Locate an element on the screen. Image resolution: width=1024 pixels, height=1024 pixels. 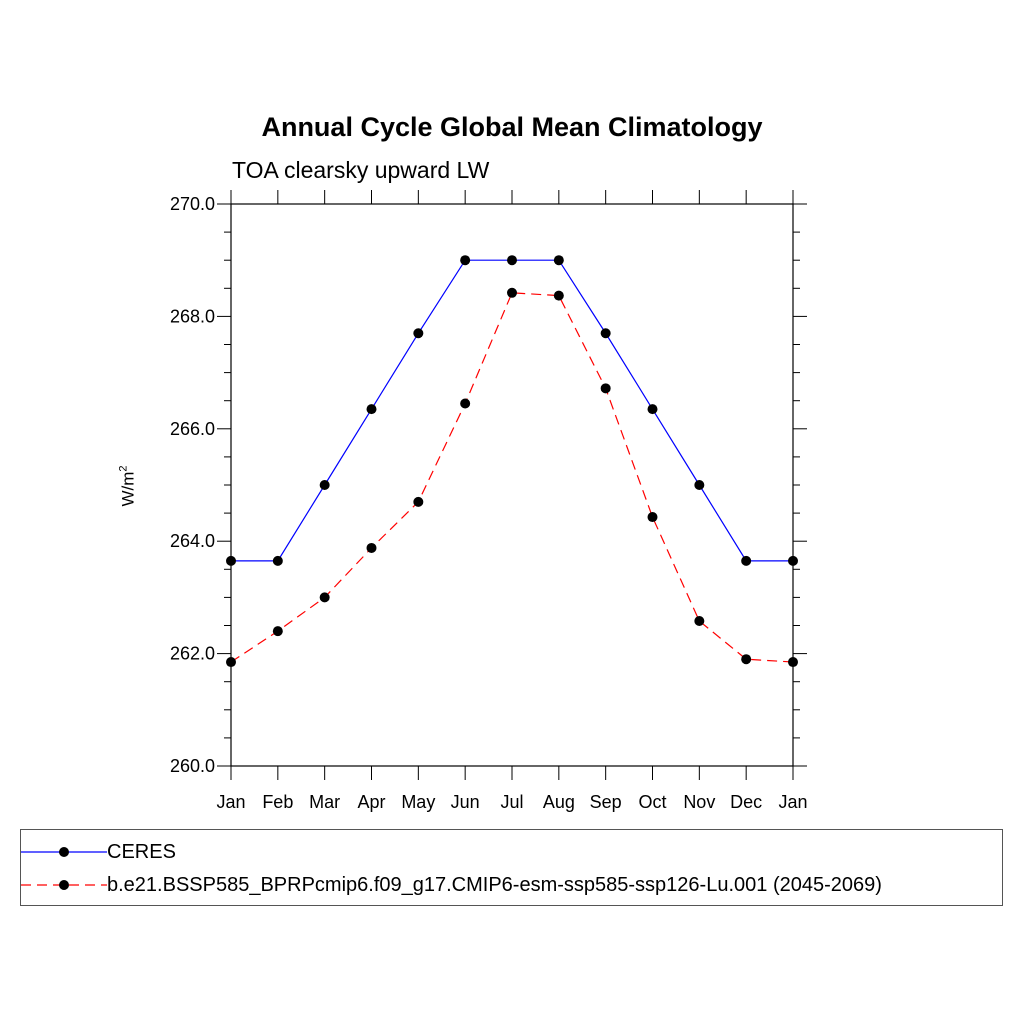
x-tick-label: May is located at coordinates (418, 802).